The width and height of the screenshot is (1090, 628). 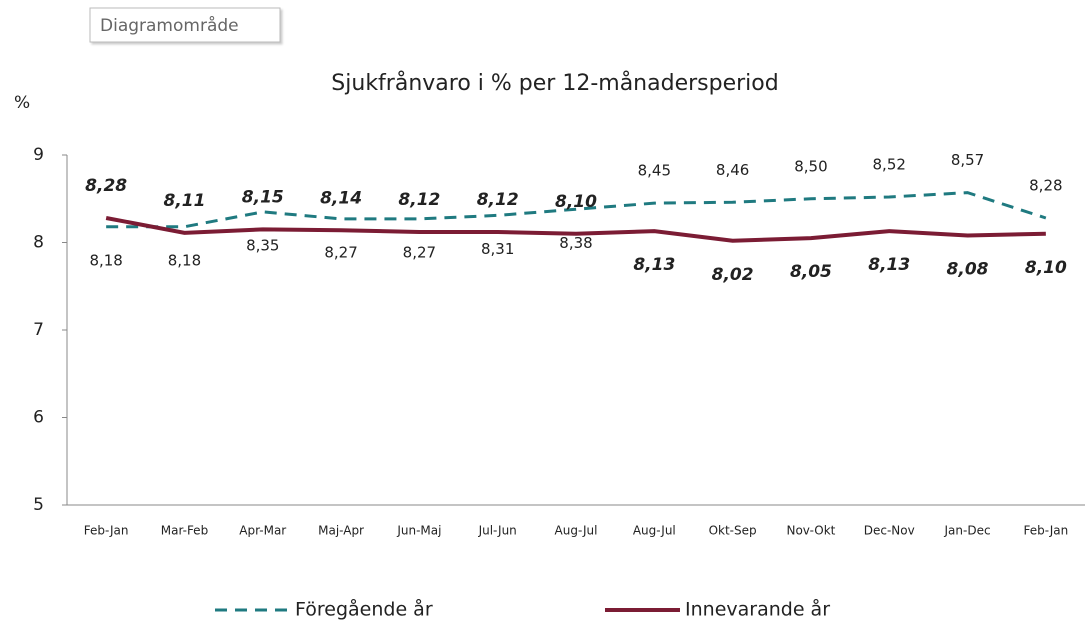 I want to click on data-label: 8,52, so click(x=889, y=165).